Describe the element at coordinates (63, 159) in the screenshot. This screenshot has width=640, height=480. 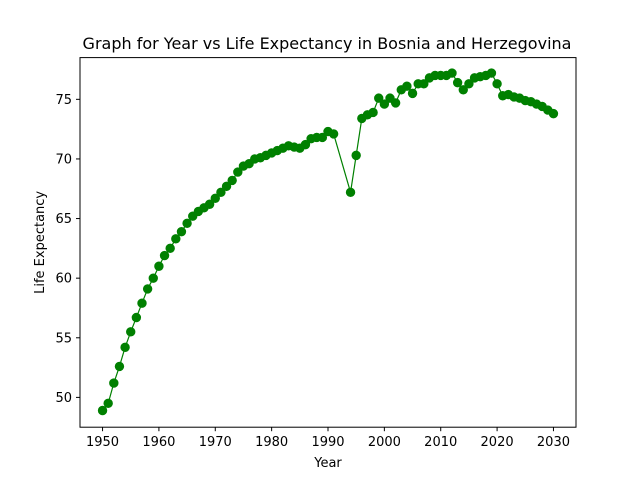
I see `y-tick-label: 70` at that location.